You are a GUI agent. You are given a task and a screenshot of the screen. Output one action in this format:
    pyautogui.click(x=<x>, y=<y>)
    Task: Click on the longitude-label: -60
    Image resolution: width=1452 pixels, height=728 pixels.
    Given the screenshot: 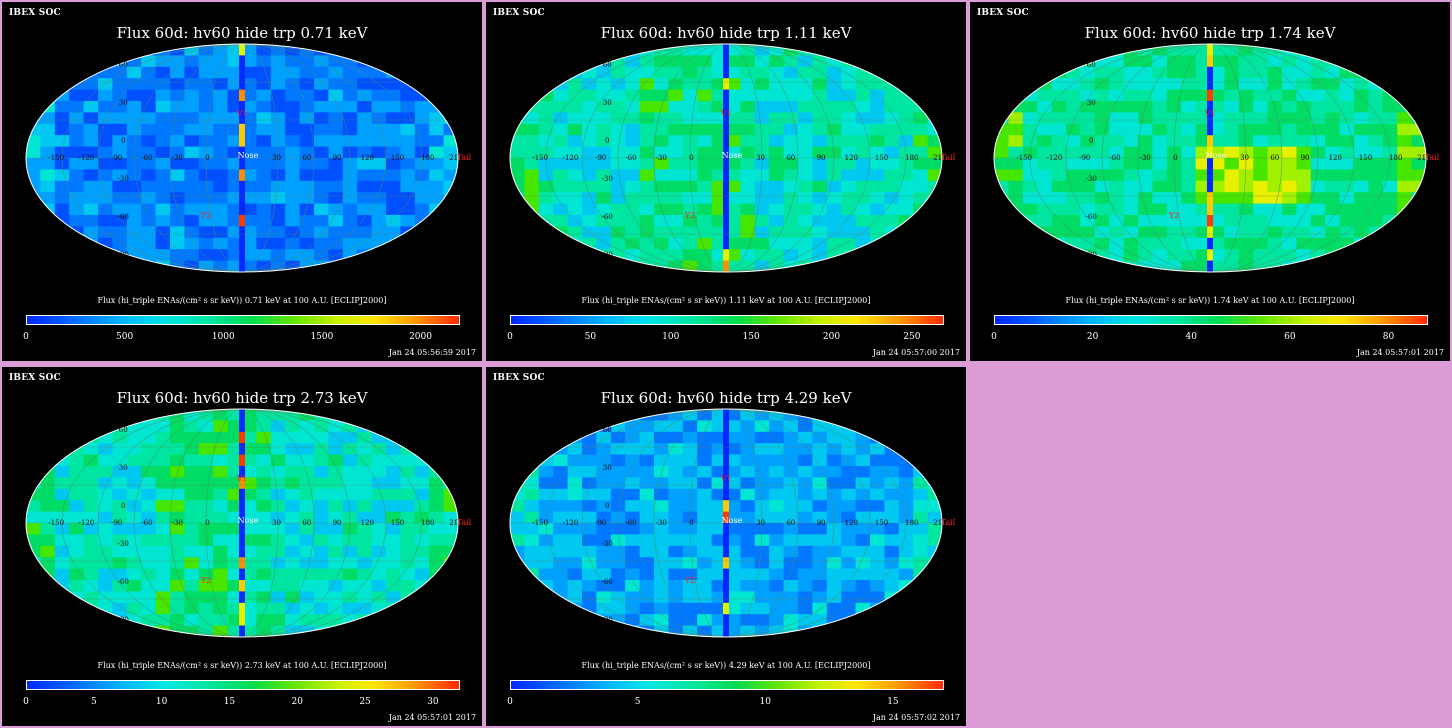 What is the action you would take?
    pyautogui.click(x=630, y=158)
    